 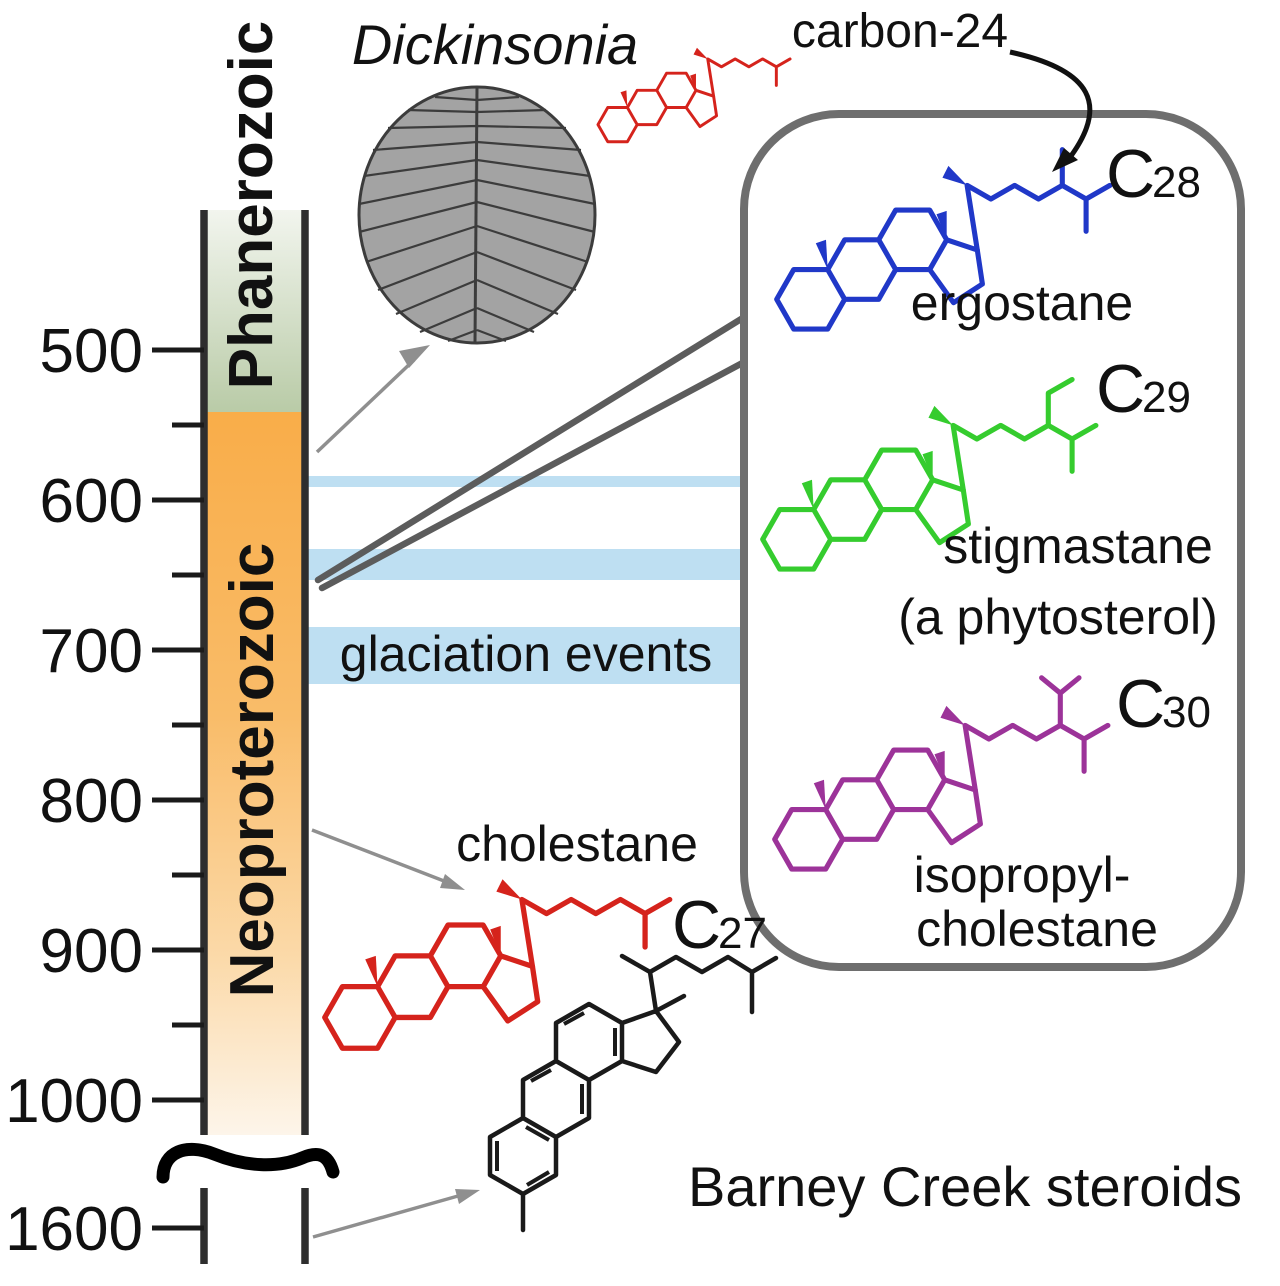 I want to click on timeline-column: Phanerozoic Neoproterozoic, so click(x=248, y=642).